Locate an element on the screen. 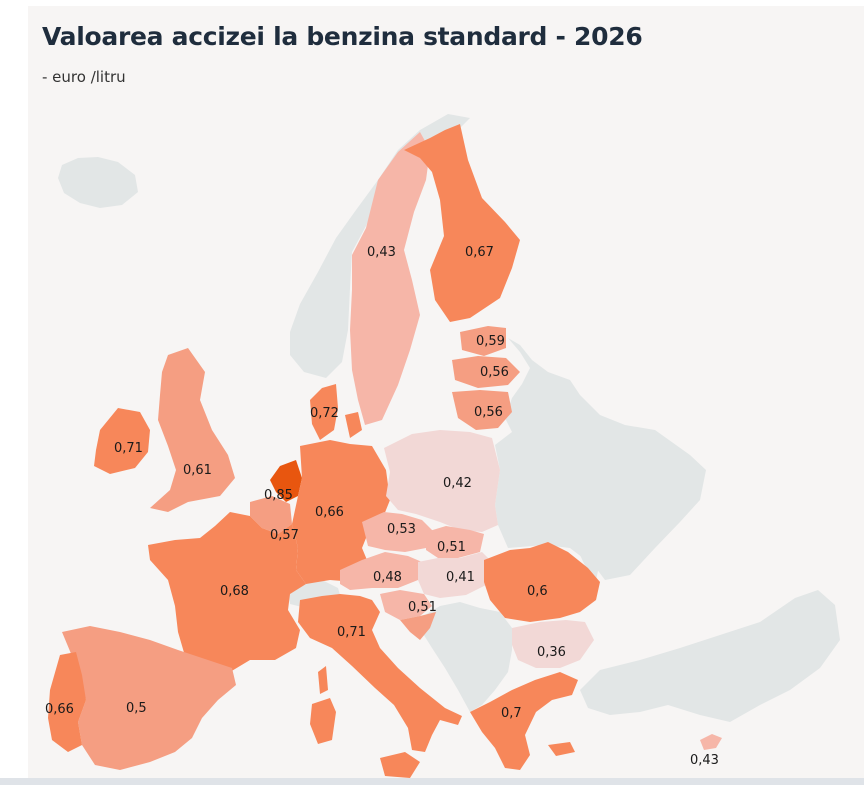 The width and height of the screenshot is (864, 785). region-denmark is located at coordinates (336, 412).